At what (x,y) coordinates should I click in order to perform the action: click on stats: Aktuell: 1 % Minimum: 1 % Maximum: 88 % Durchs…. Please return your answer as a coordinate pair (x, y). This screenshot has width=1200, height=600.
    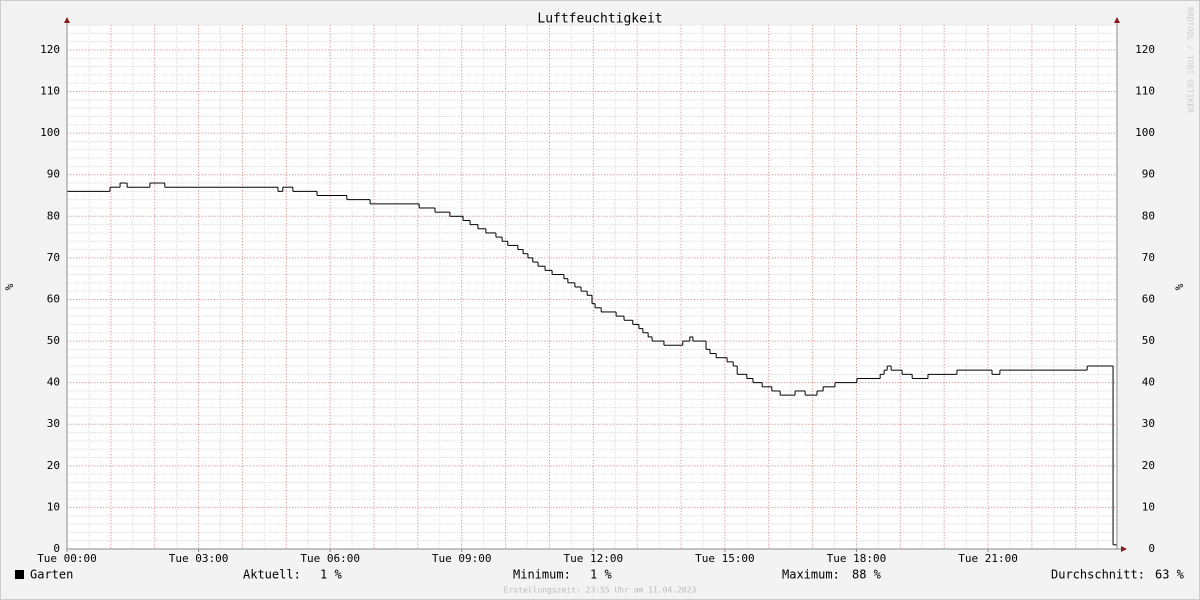
    Looking at the image, I should click on (714, 575).